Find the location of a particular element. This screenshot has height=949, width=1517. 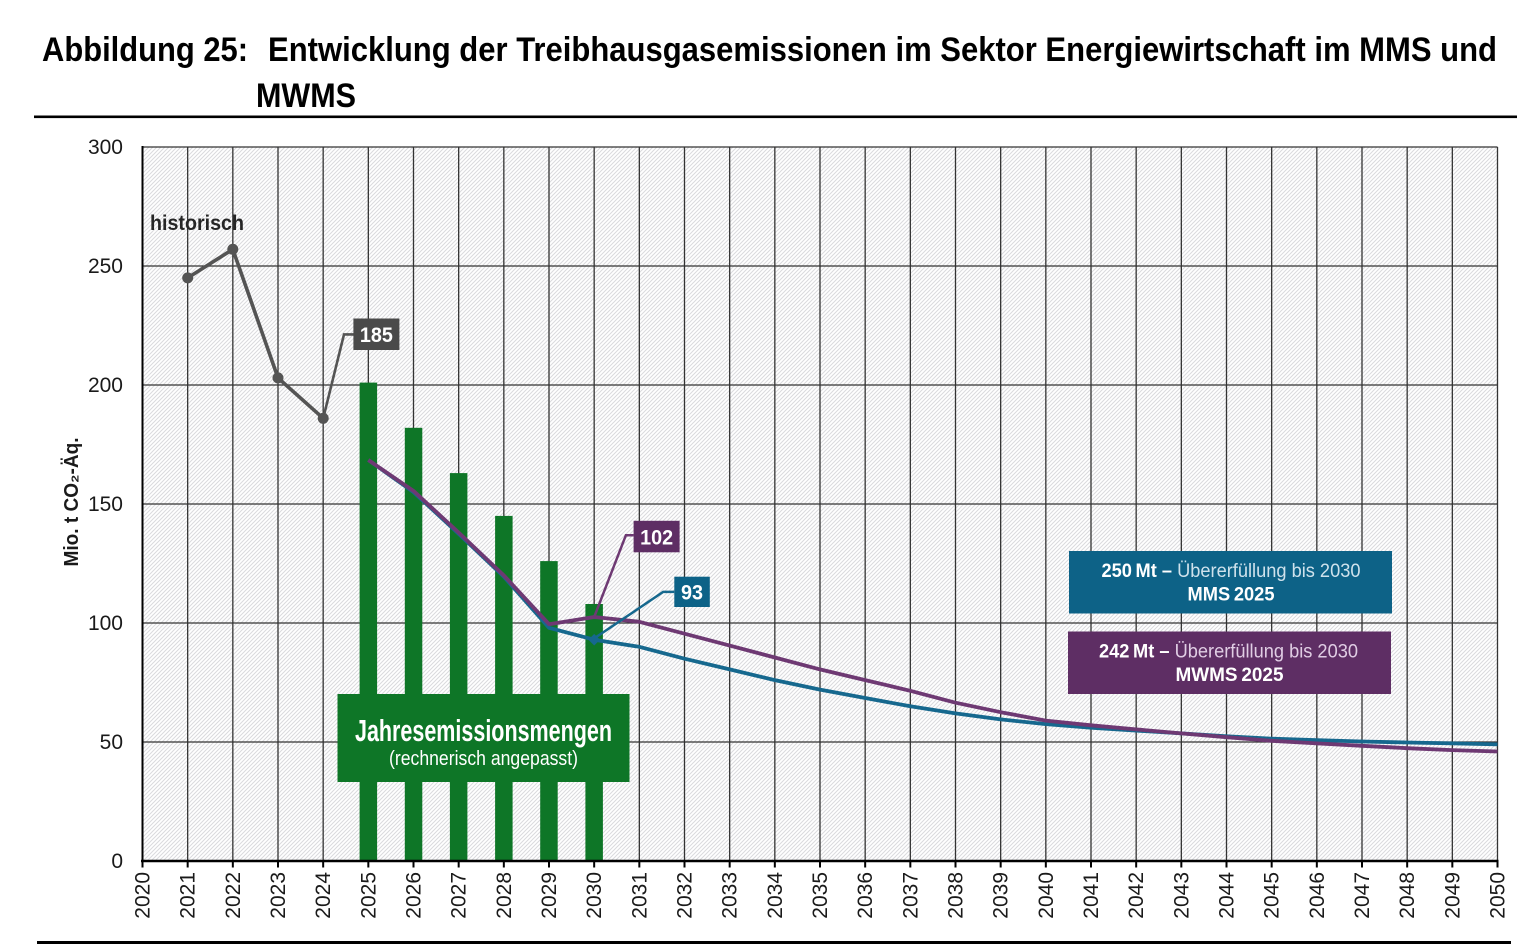

svg-text: 2021 is located at coordinates (188, 895).